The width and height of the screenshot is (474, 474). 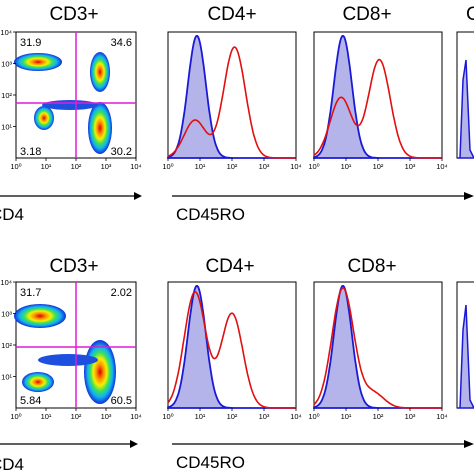 What do you see at coordinates (470, 14) in the screenshot?
I see `title-row1-partial: C` at bounding box center [470, 14].